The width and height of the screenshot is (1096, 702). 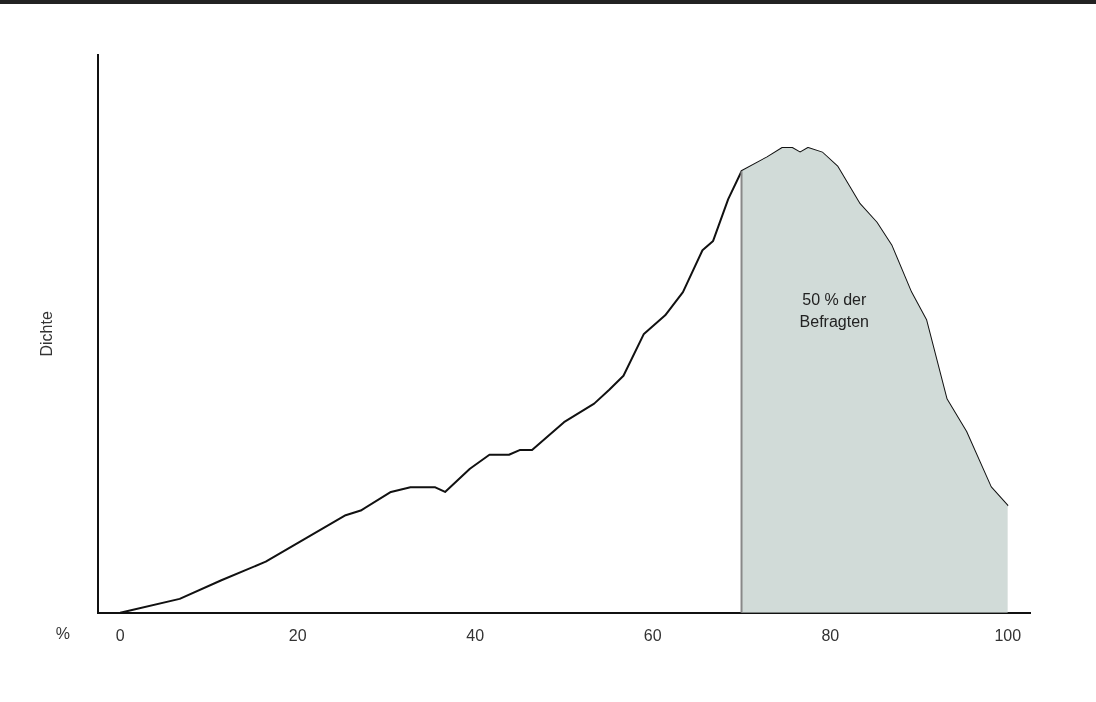 I want to click on x-tick-label: 40, so click(x=475, y=635).